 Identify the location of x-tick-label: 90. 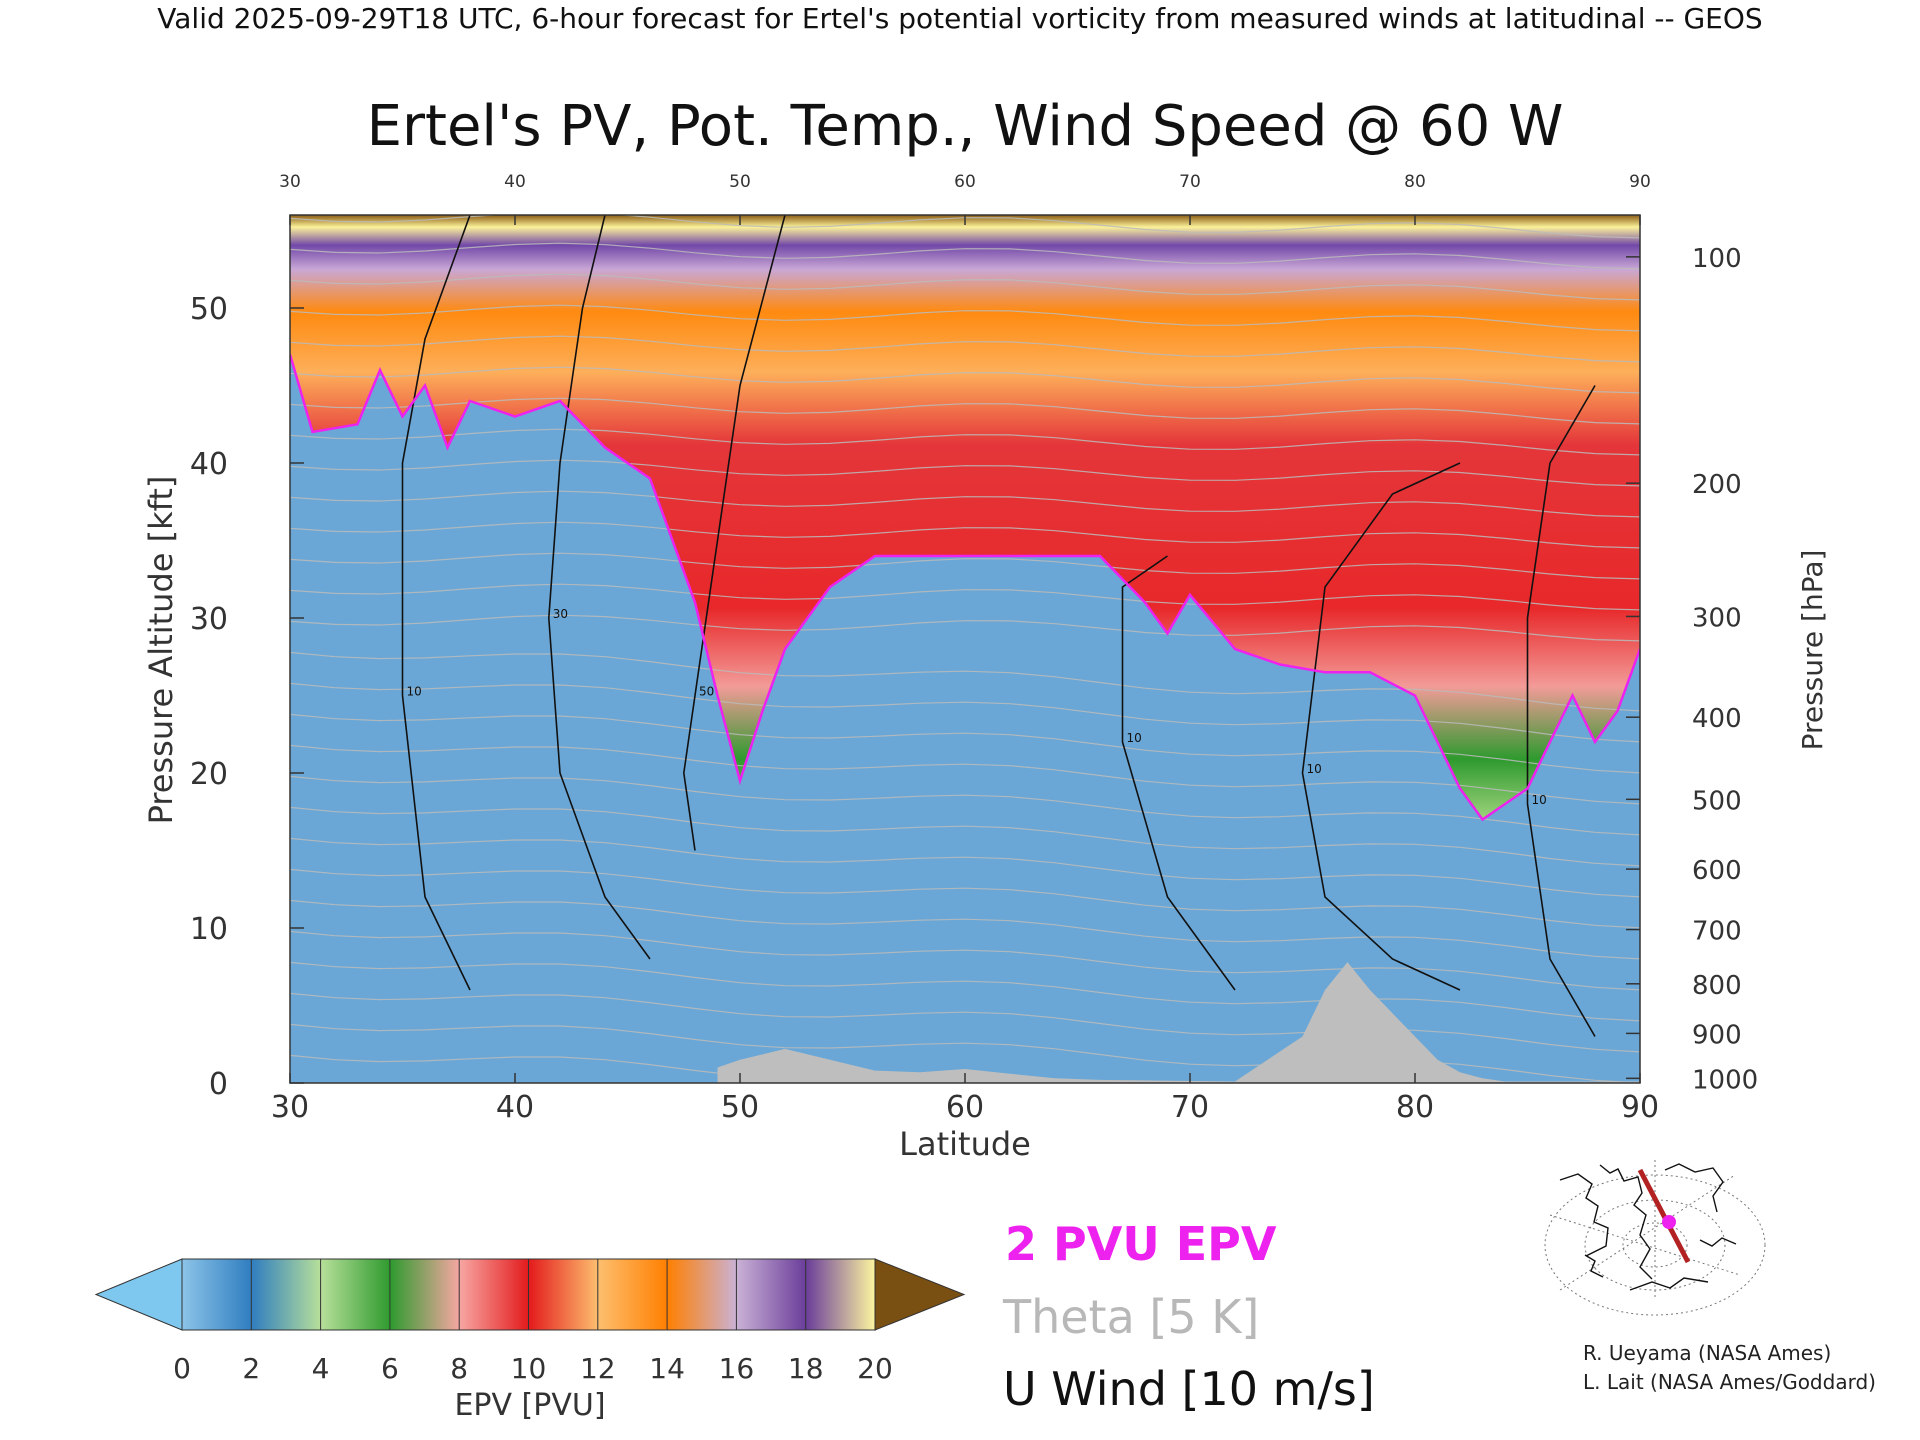
(1640, 1107).